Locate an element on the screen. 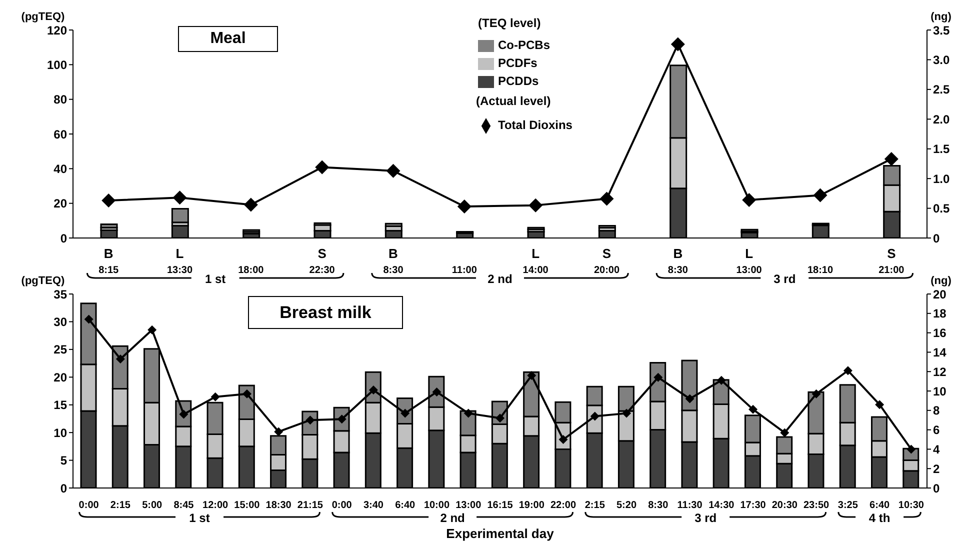  x-tick-label: 18:30 is located at coordinates (279, 505).